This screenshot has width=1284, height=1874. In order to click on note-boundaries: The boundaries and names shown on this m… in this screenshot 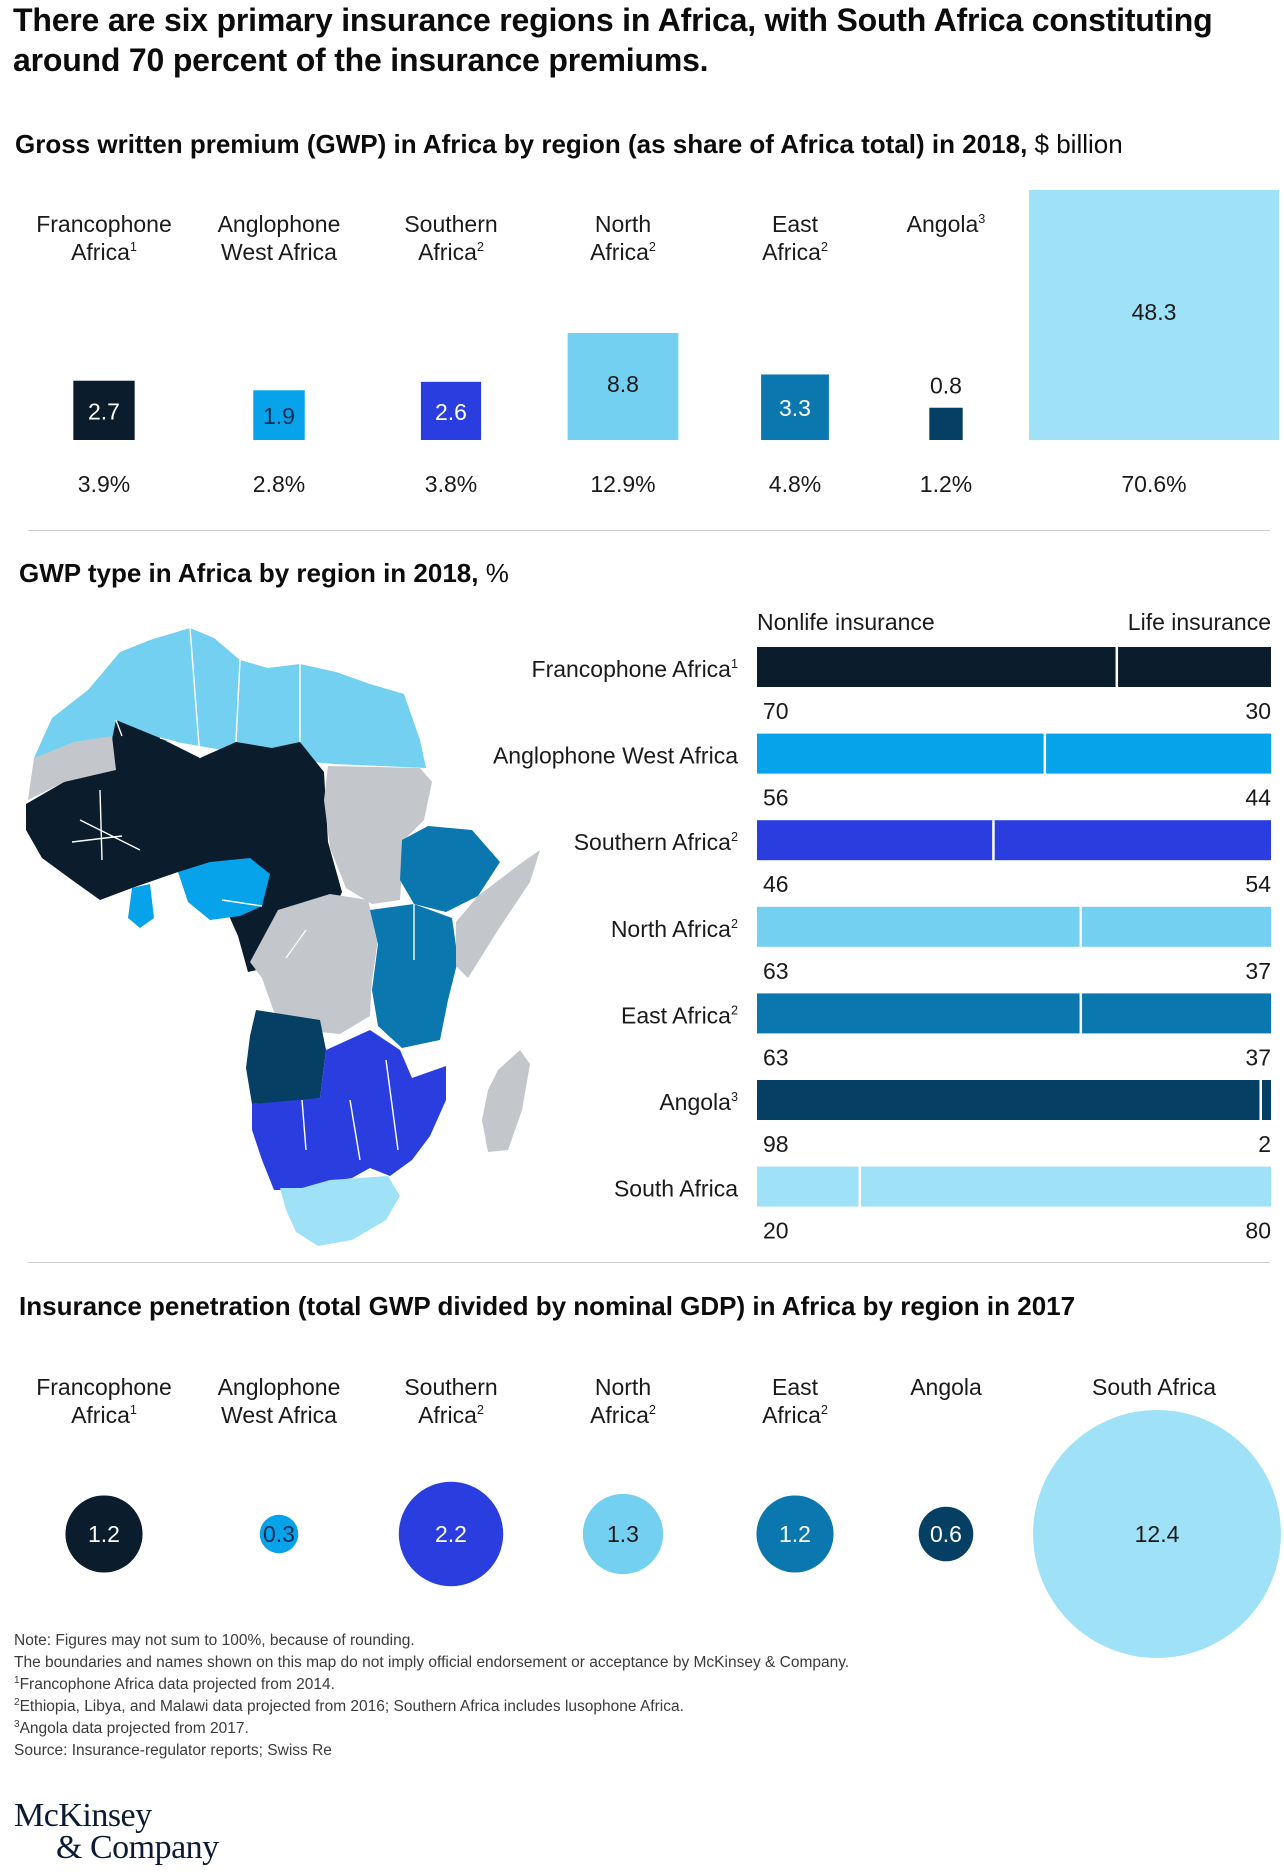, I will do `click(432, 1662)`.